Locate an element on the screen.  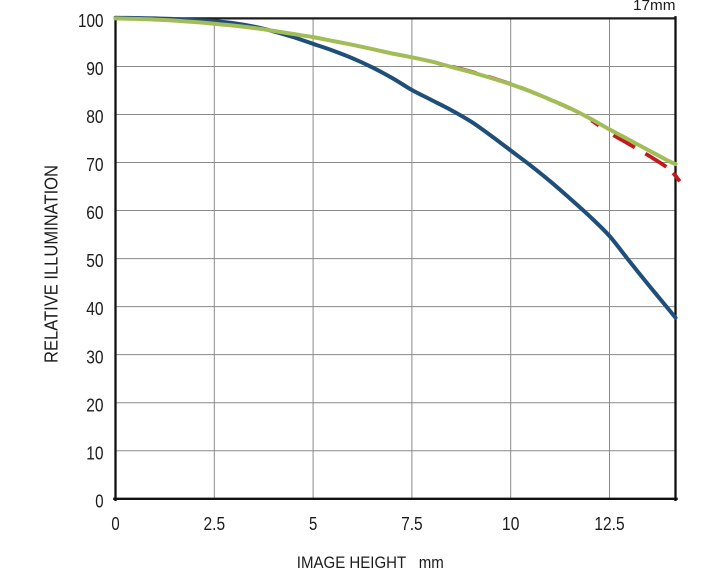
svg-text: 7.5 is located at coordinates (412, 524).